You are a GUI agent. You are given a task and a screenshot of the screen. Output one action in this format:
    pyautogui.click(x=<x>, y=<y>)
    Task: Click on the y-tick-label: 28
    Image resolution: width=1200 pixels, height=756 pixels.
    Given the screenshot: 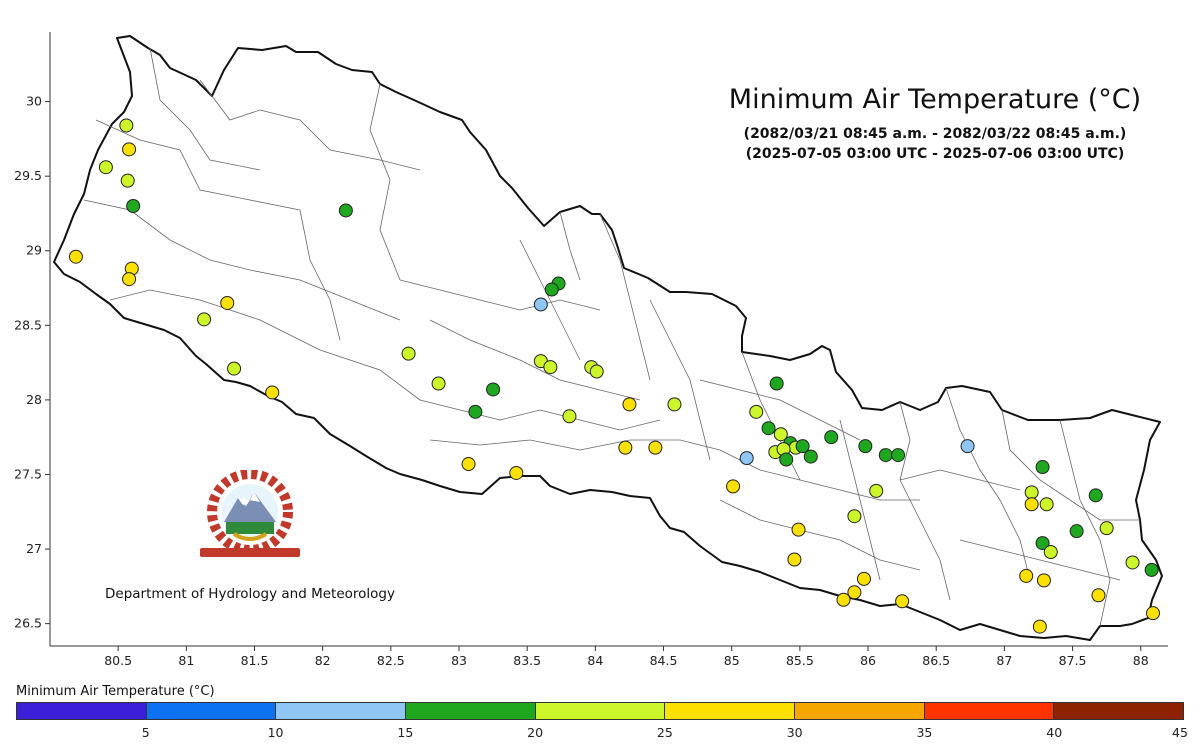 What is the action you would take?
    pyautogui.click(x=34, y=399)
    